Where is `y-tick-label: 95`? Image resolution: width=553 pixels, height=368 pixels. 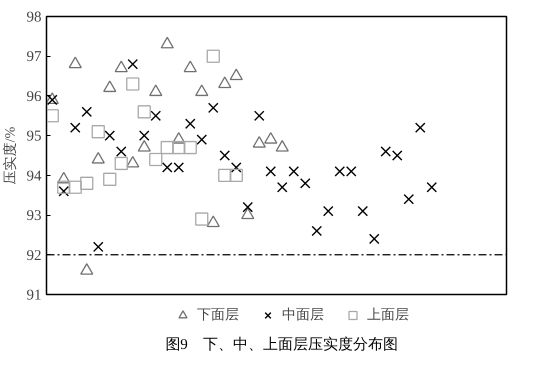 y-tick-label: 95 is located at coordinates (34, 136).